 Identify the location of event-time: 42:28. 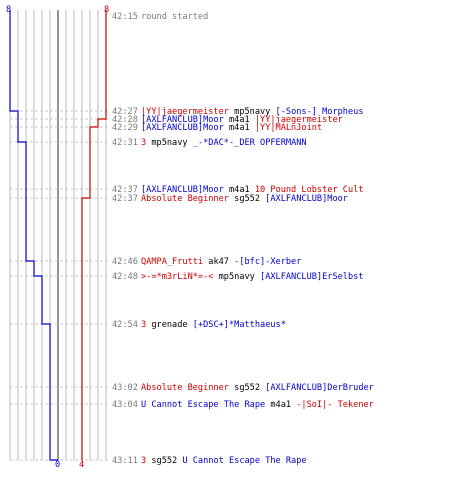
(125, 120).